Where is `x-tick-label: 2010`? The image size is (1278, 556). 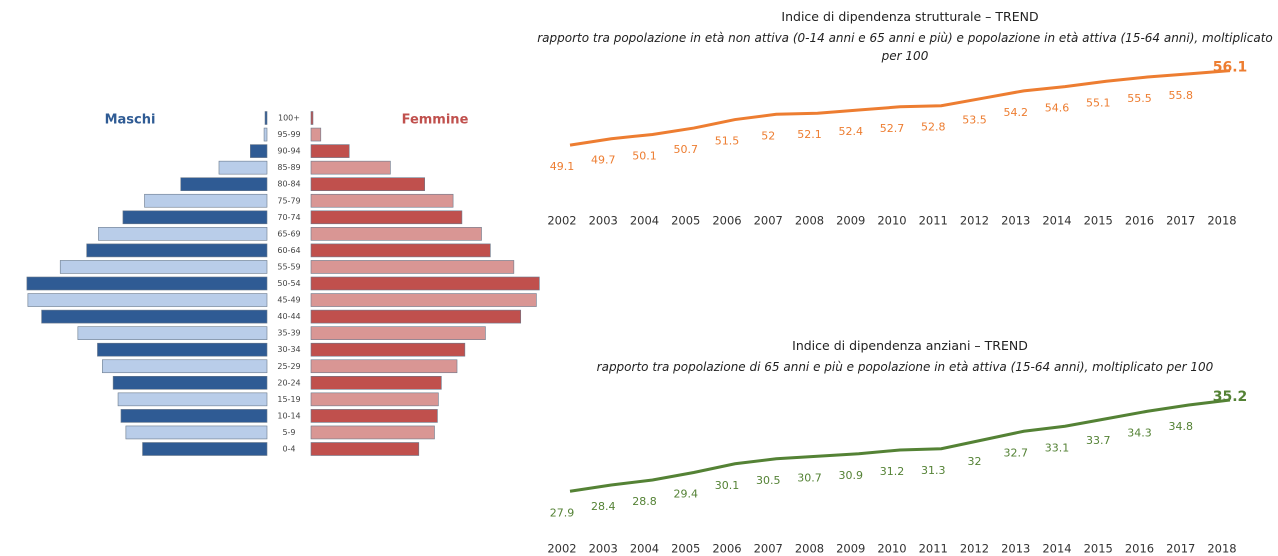
x-tick-label: 2010 is located at coordinates (891, 221).